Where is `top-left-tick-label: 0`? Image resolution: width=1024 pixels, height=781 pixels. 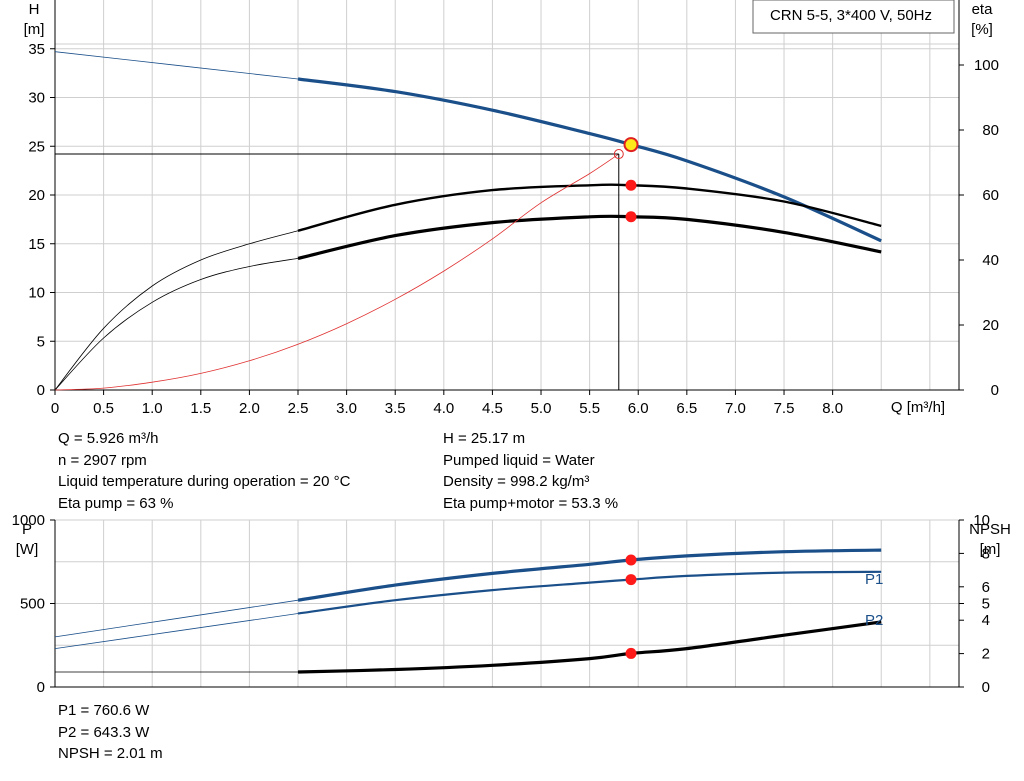 top-left-tick-label: 0 is located at coordinates (41, 390).